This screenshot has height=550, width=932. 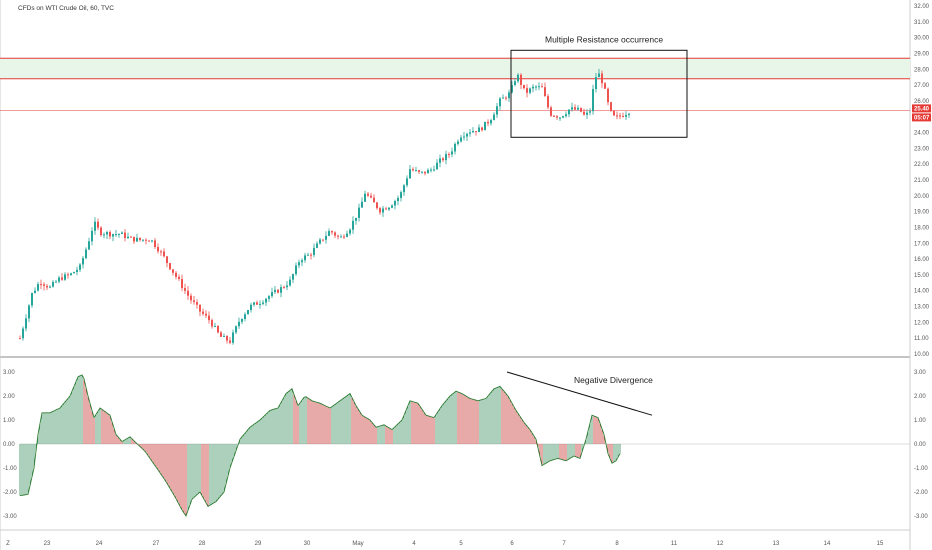 What do you see at coordinates (921, 339) in the screenshot?
I see `price-tick-label: 11.00` at bounding box center [921, 339].